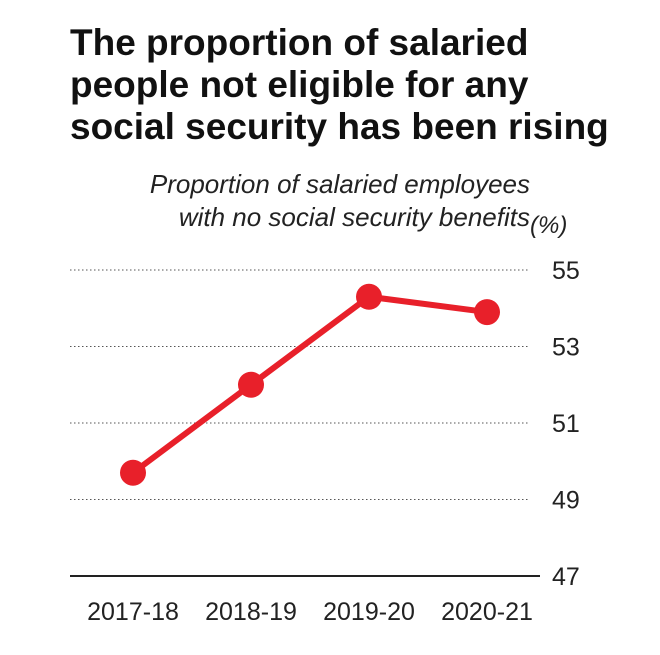 The height and width of the screenshot is (655, 660). I want to click on y-tick-label: 51, so click(566, 424).